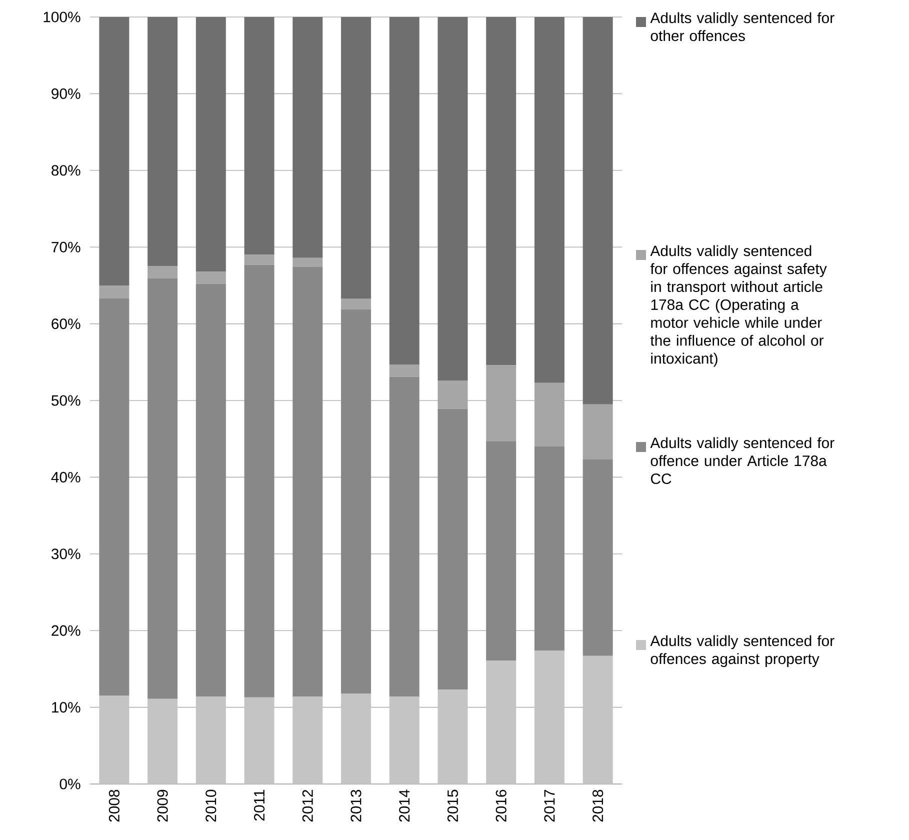 Image resolution: width=909 pixels, height=840 pixels. What do you see at coordinates (114, 806) in the screenshot?
I see `x-tick-label: 2008` at bounding box center [114, 806].